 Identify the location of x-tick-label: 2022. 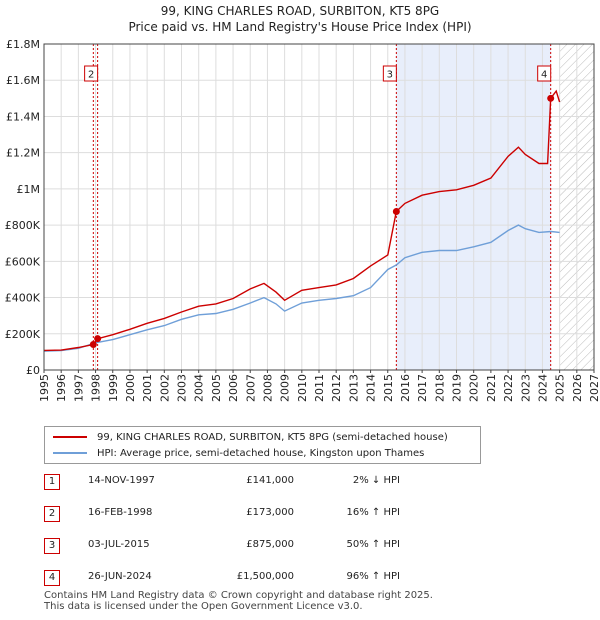
(508, 388).